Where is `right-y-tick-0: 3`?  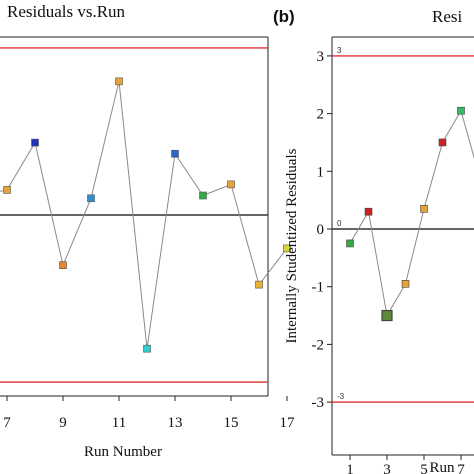
right-y-tick-0: 3 is located at coordinates (321, 57).